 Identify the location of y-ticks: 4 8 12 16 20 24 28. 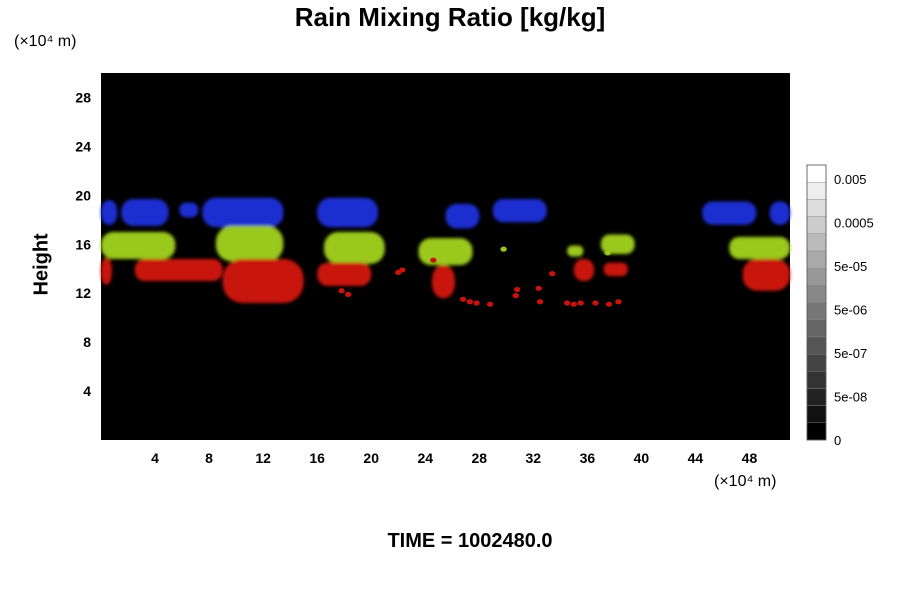
(83, 244).